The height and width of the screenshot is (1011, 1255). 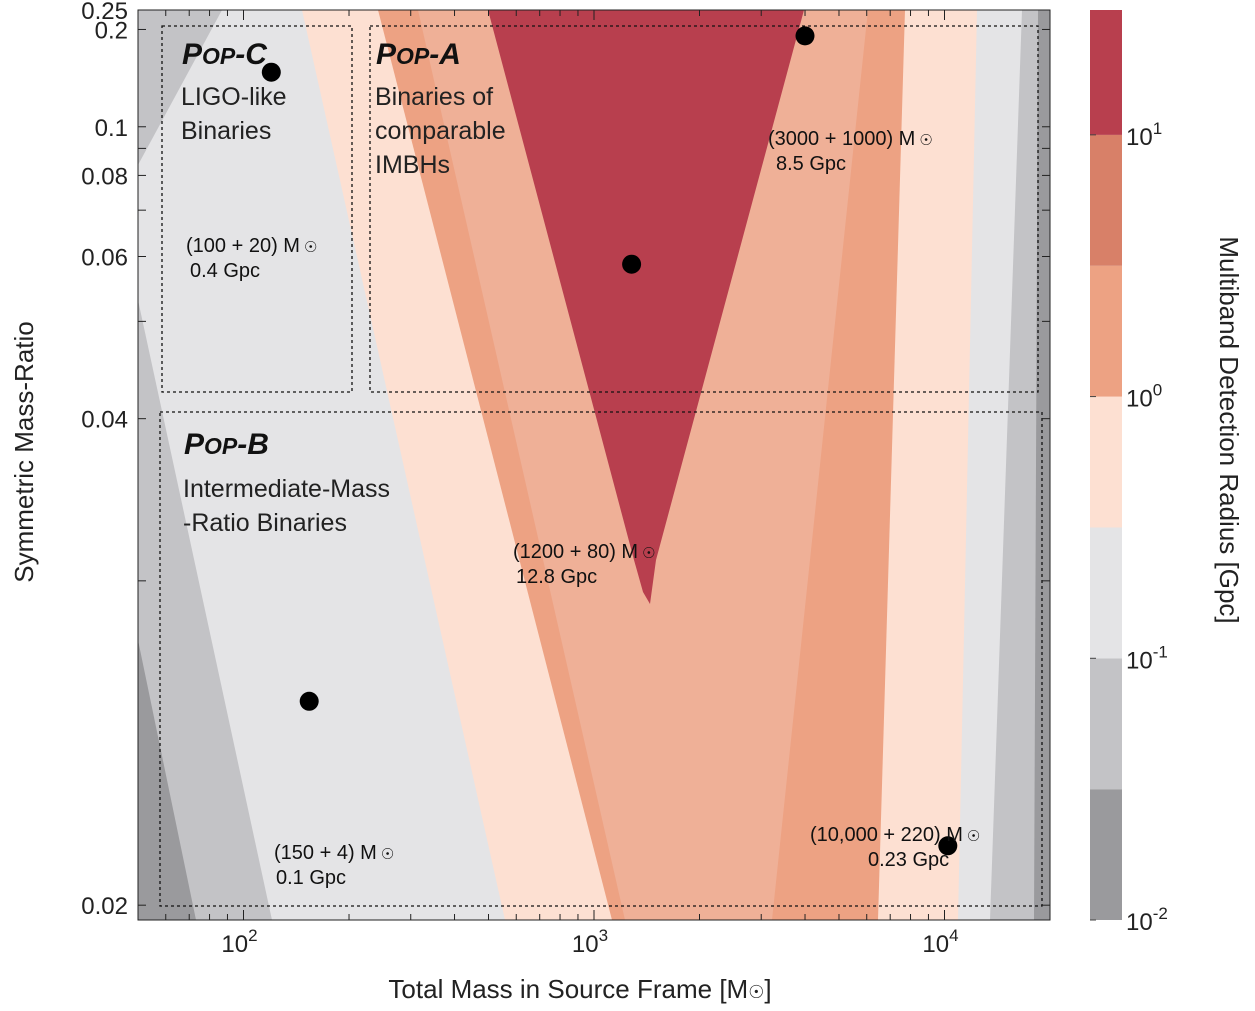 What do you see at coordinates (226, 444) in the screenshot?
I see `population-title: POP-B` at bounding box center [226, 444].